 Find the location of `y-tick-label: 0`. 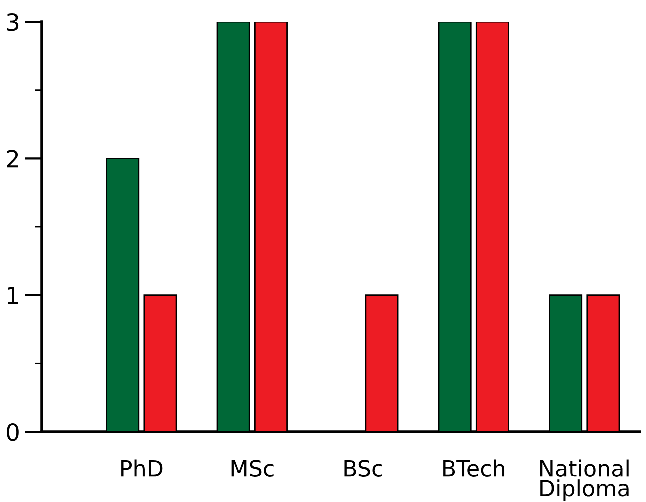

y-tick-label: 0 is located at coordinates (13, 432).